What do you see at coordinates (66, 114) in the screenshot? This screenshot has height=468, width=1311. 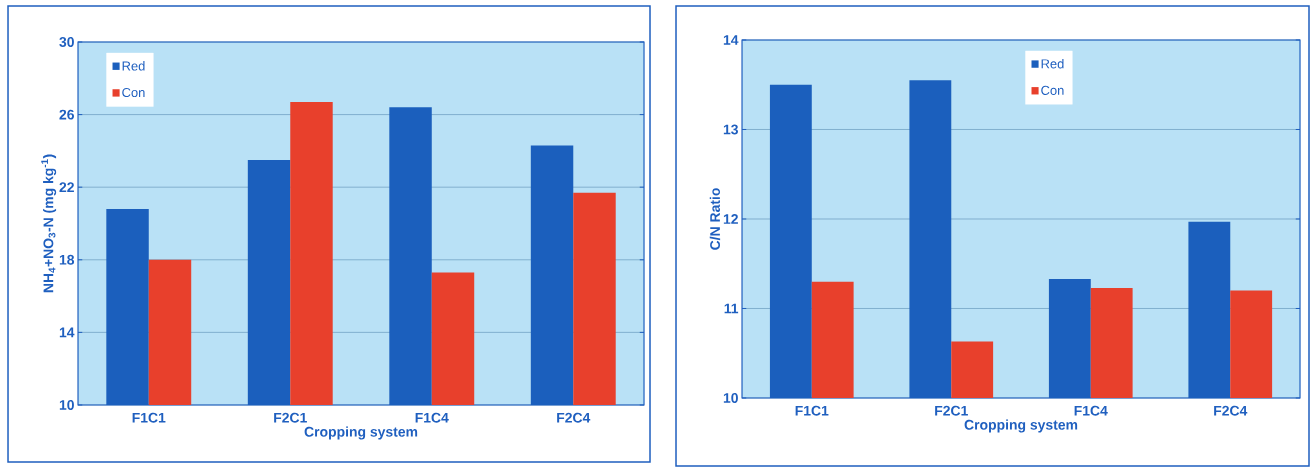 I see `y-tick-label: 26` at bounding box center [66, 114].